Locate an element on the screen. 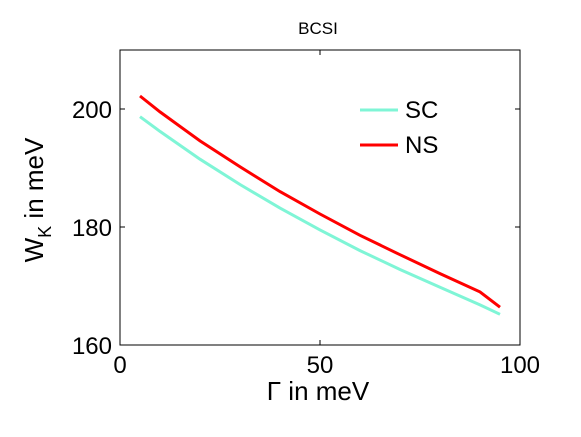 This screenshot has height=437, width=581. y-axis-label: WK in meV is located at coordinates (37, 199).